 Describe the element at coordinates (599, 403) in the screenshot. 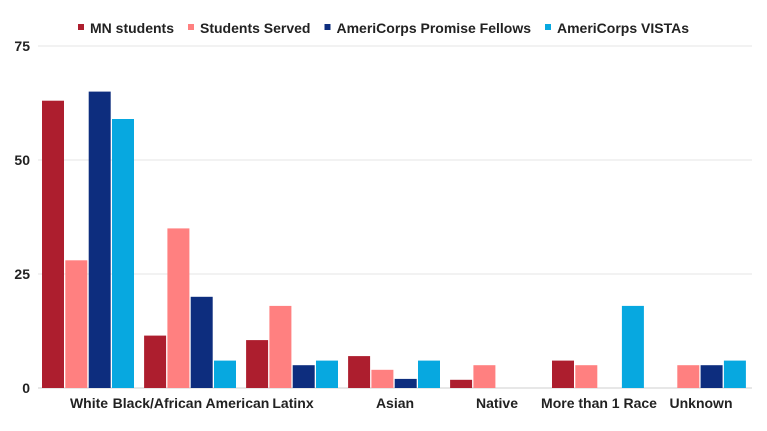

I see `x-category-label: More than 1 Race` at that location.